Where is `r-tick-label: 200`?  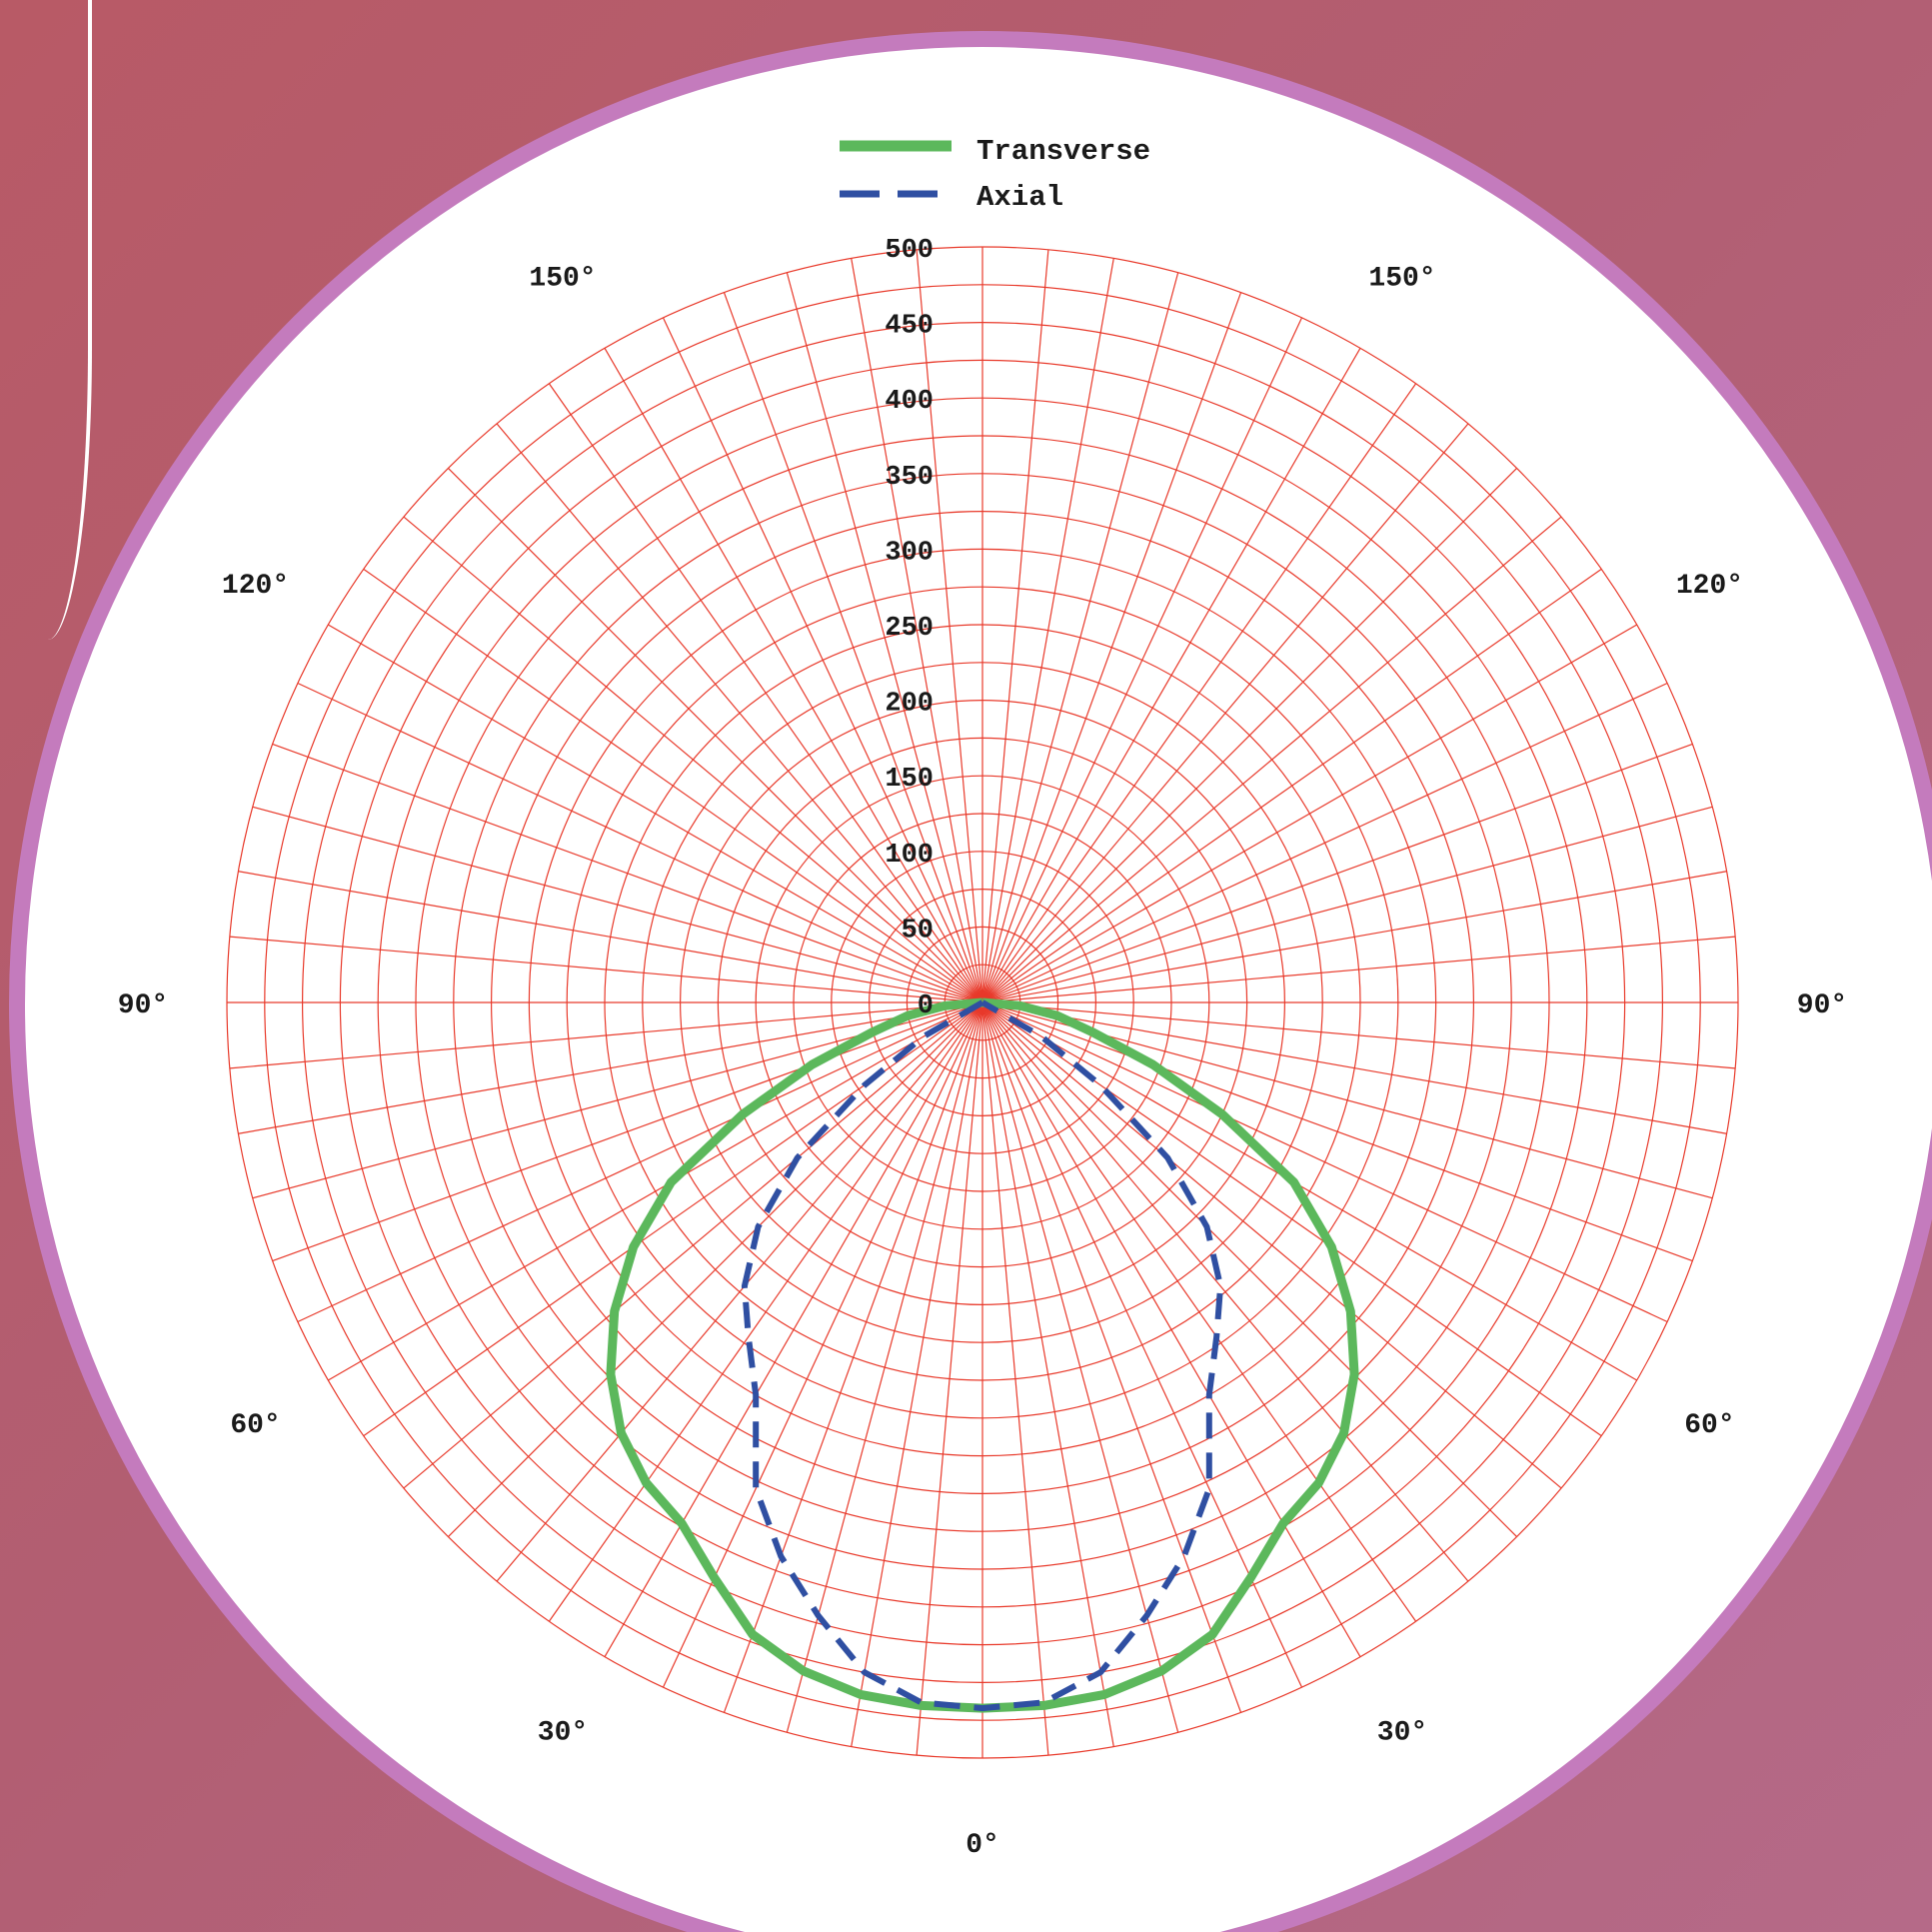 r-tick-label: 200 is located at coordinates (909, 705).